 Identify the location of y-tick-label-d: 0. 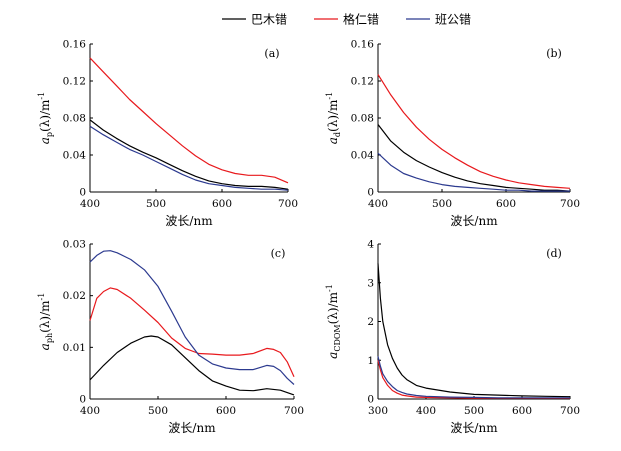
(370, 400).